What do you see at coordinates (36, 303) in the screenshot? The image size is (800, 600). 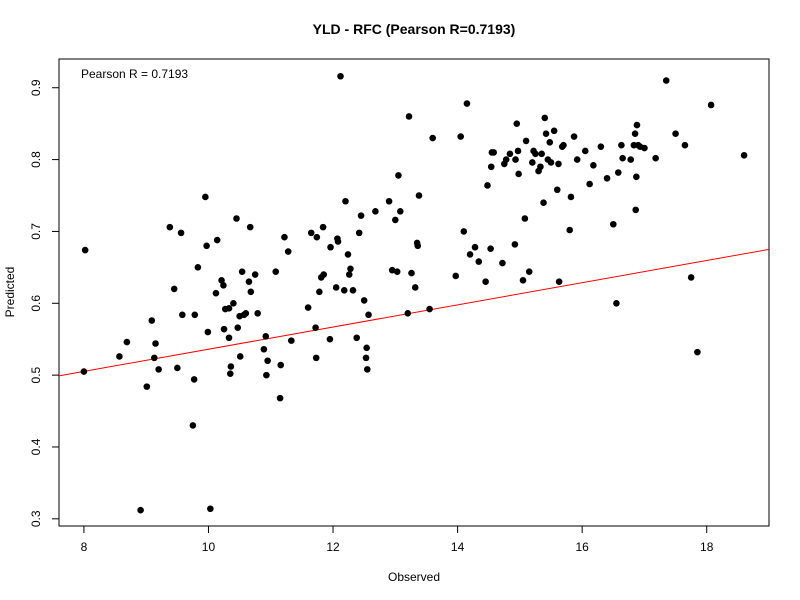 I see `y-tick-label-3: 0.6` at bounding box center [36, 303].